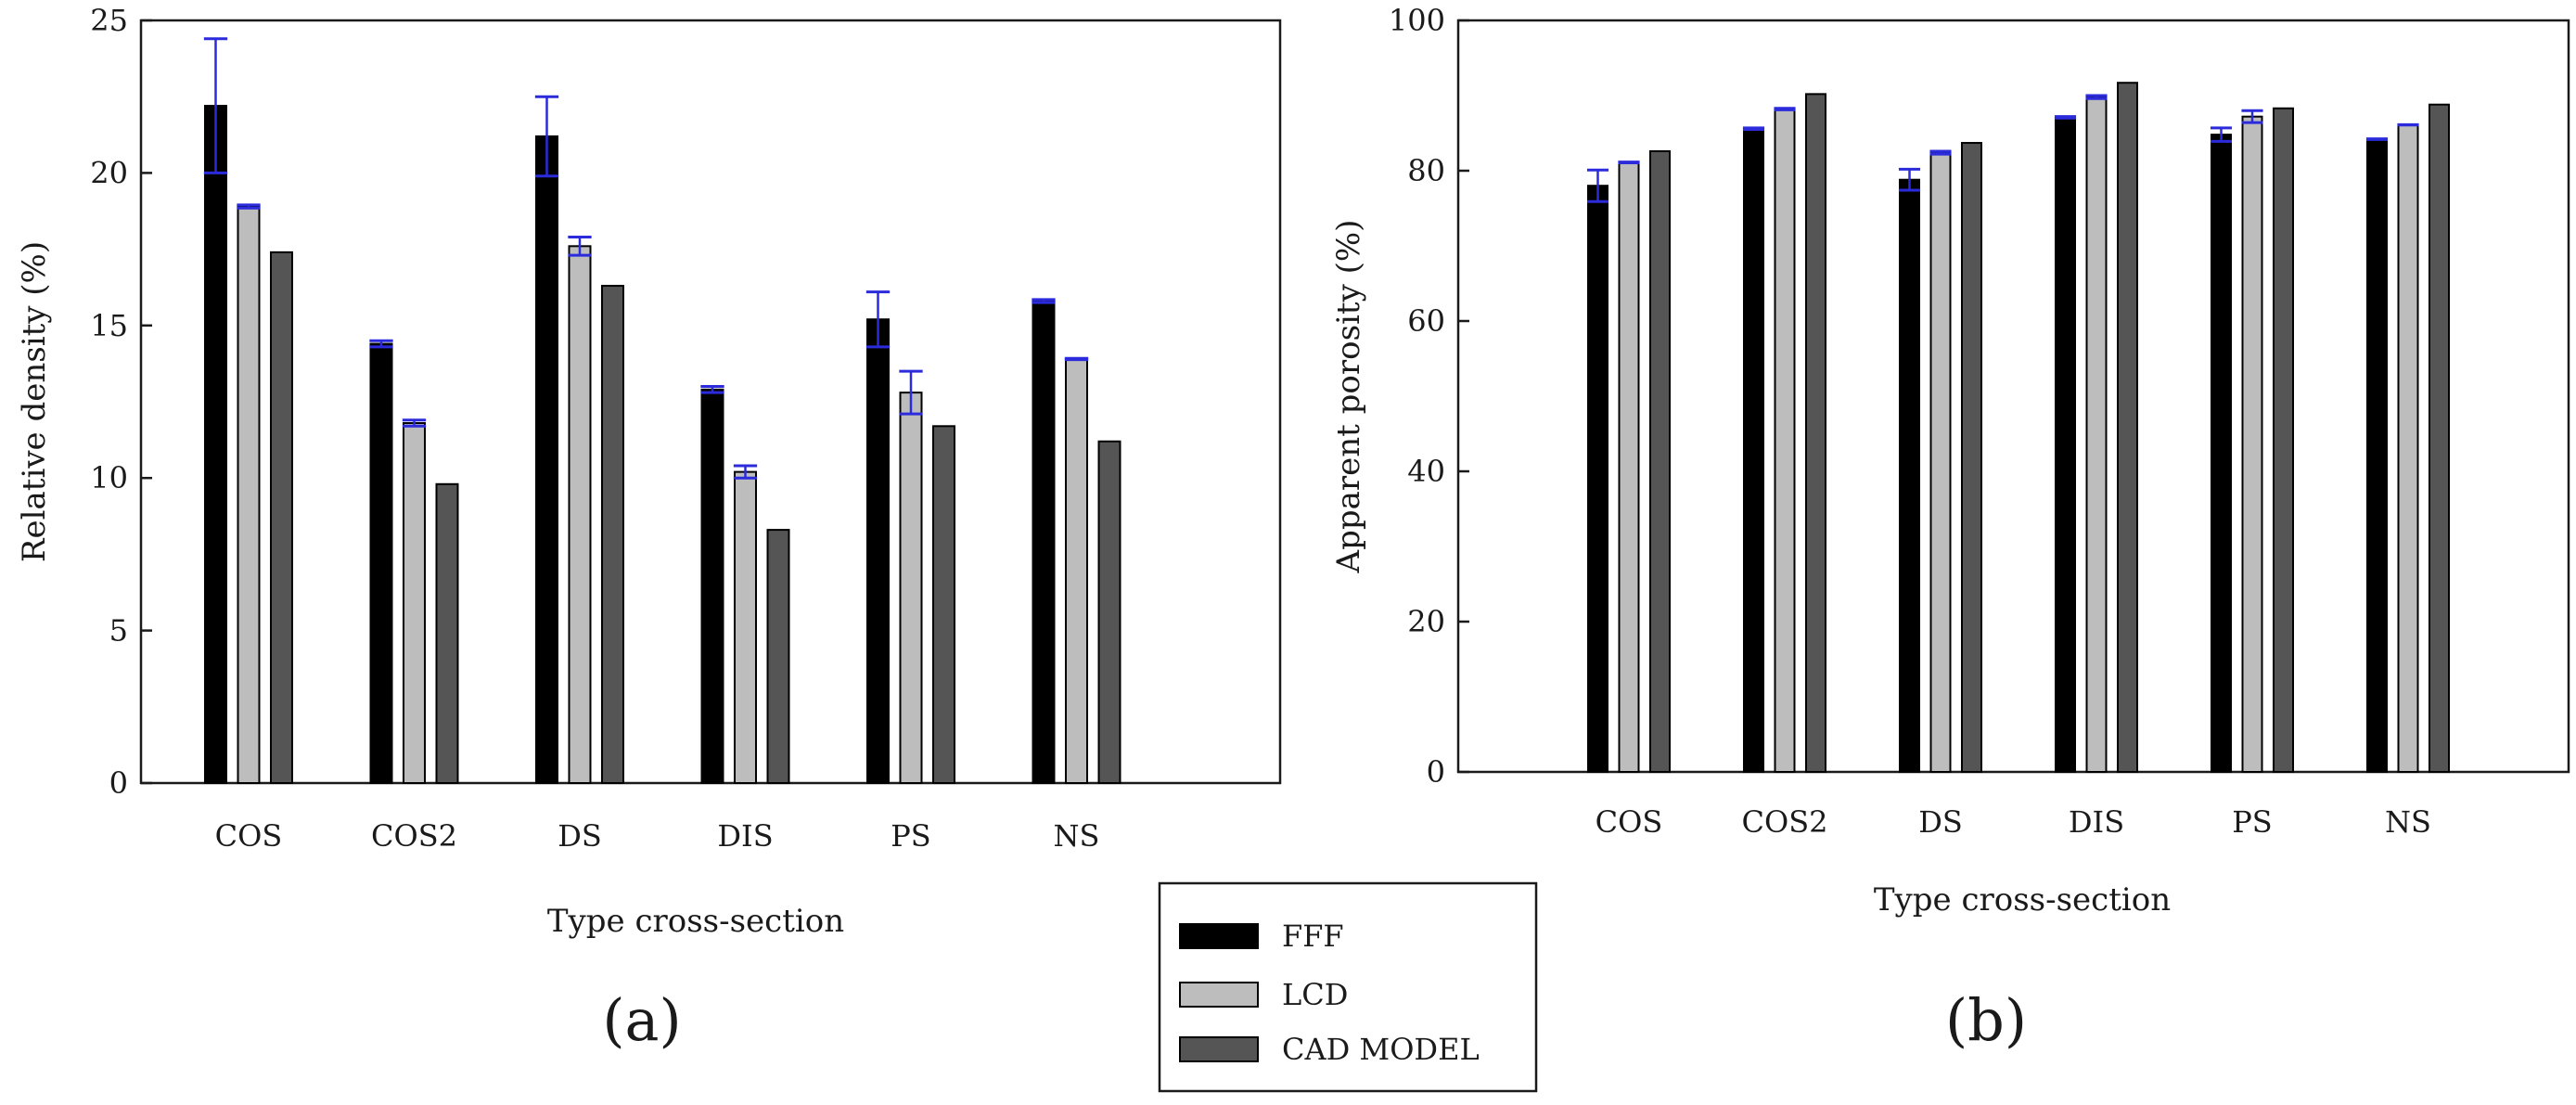 The width and height of the screenshot is (2576, 1105). I want to click on legend-label-cad-model: CAD MODEL, so click(1381, 1049).